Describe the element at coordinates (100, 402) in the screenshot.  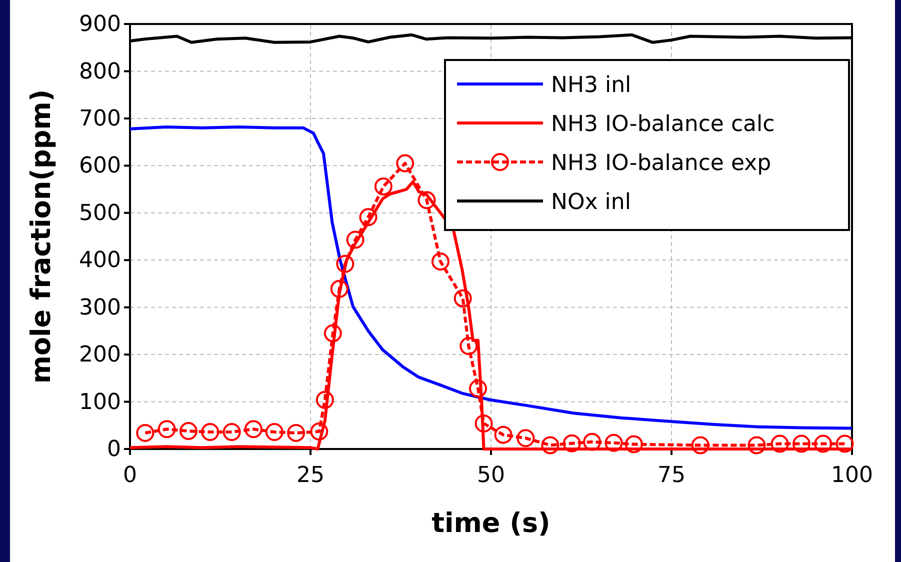
I see `y-tick-label: 100` at that location.